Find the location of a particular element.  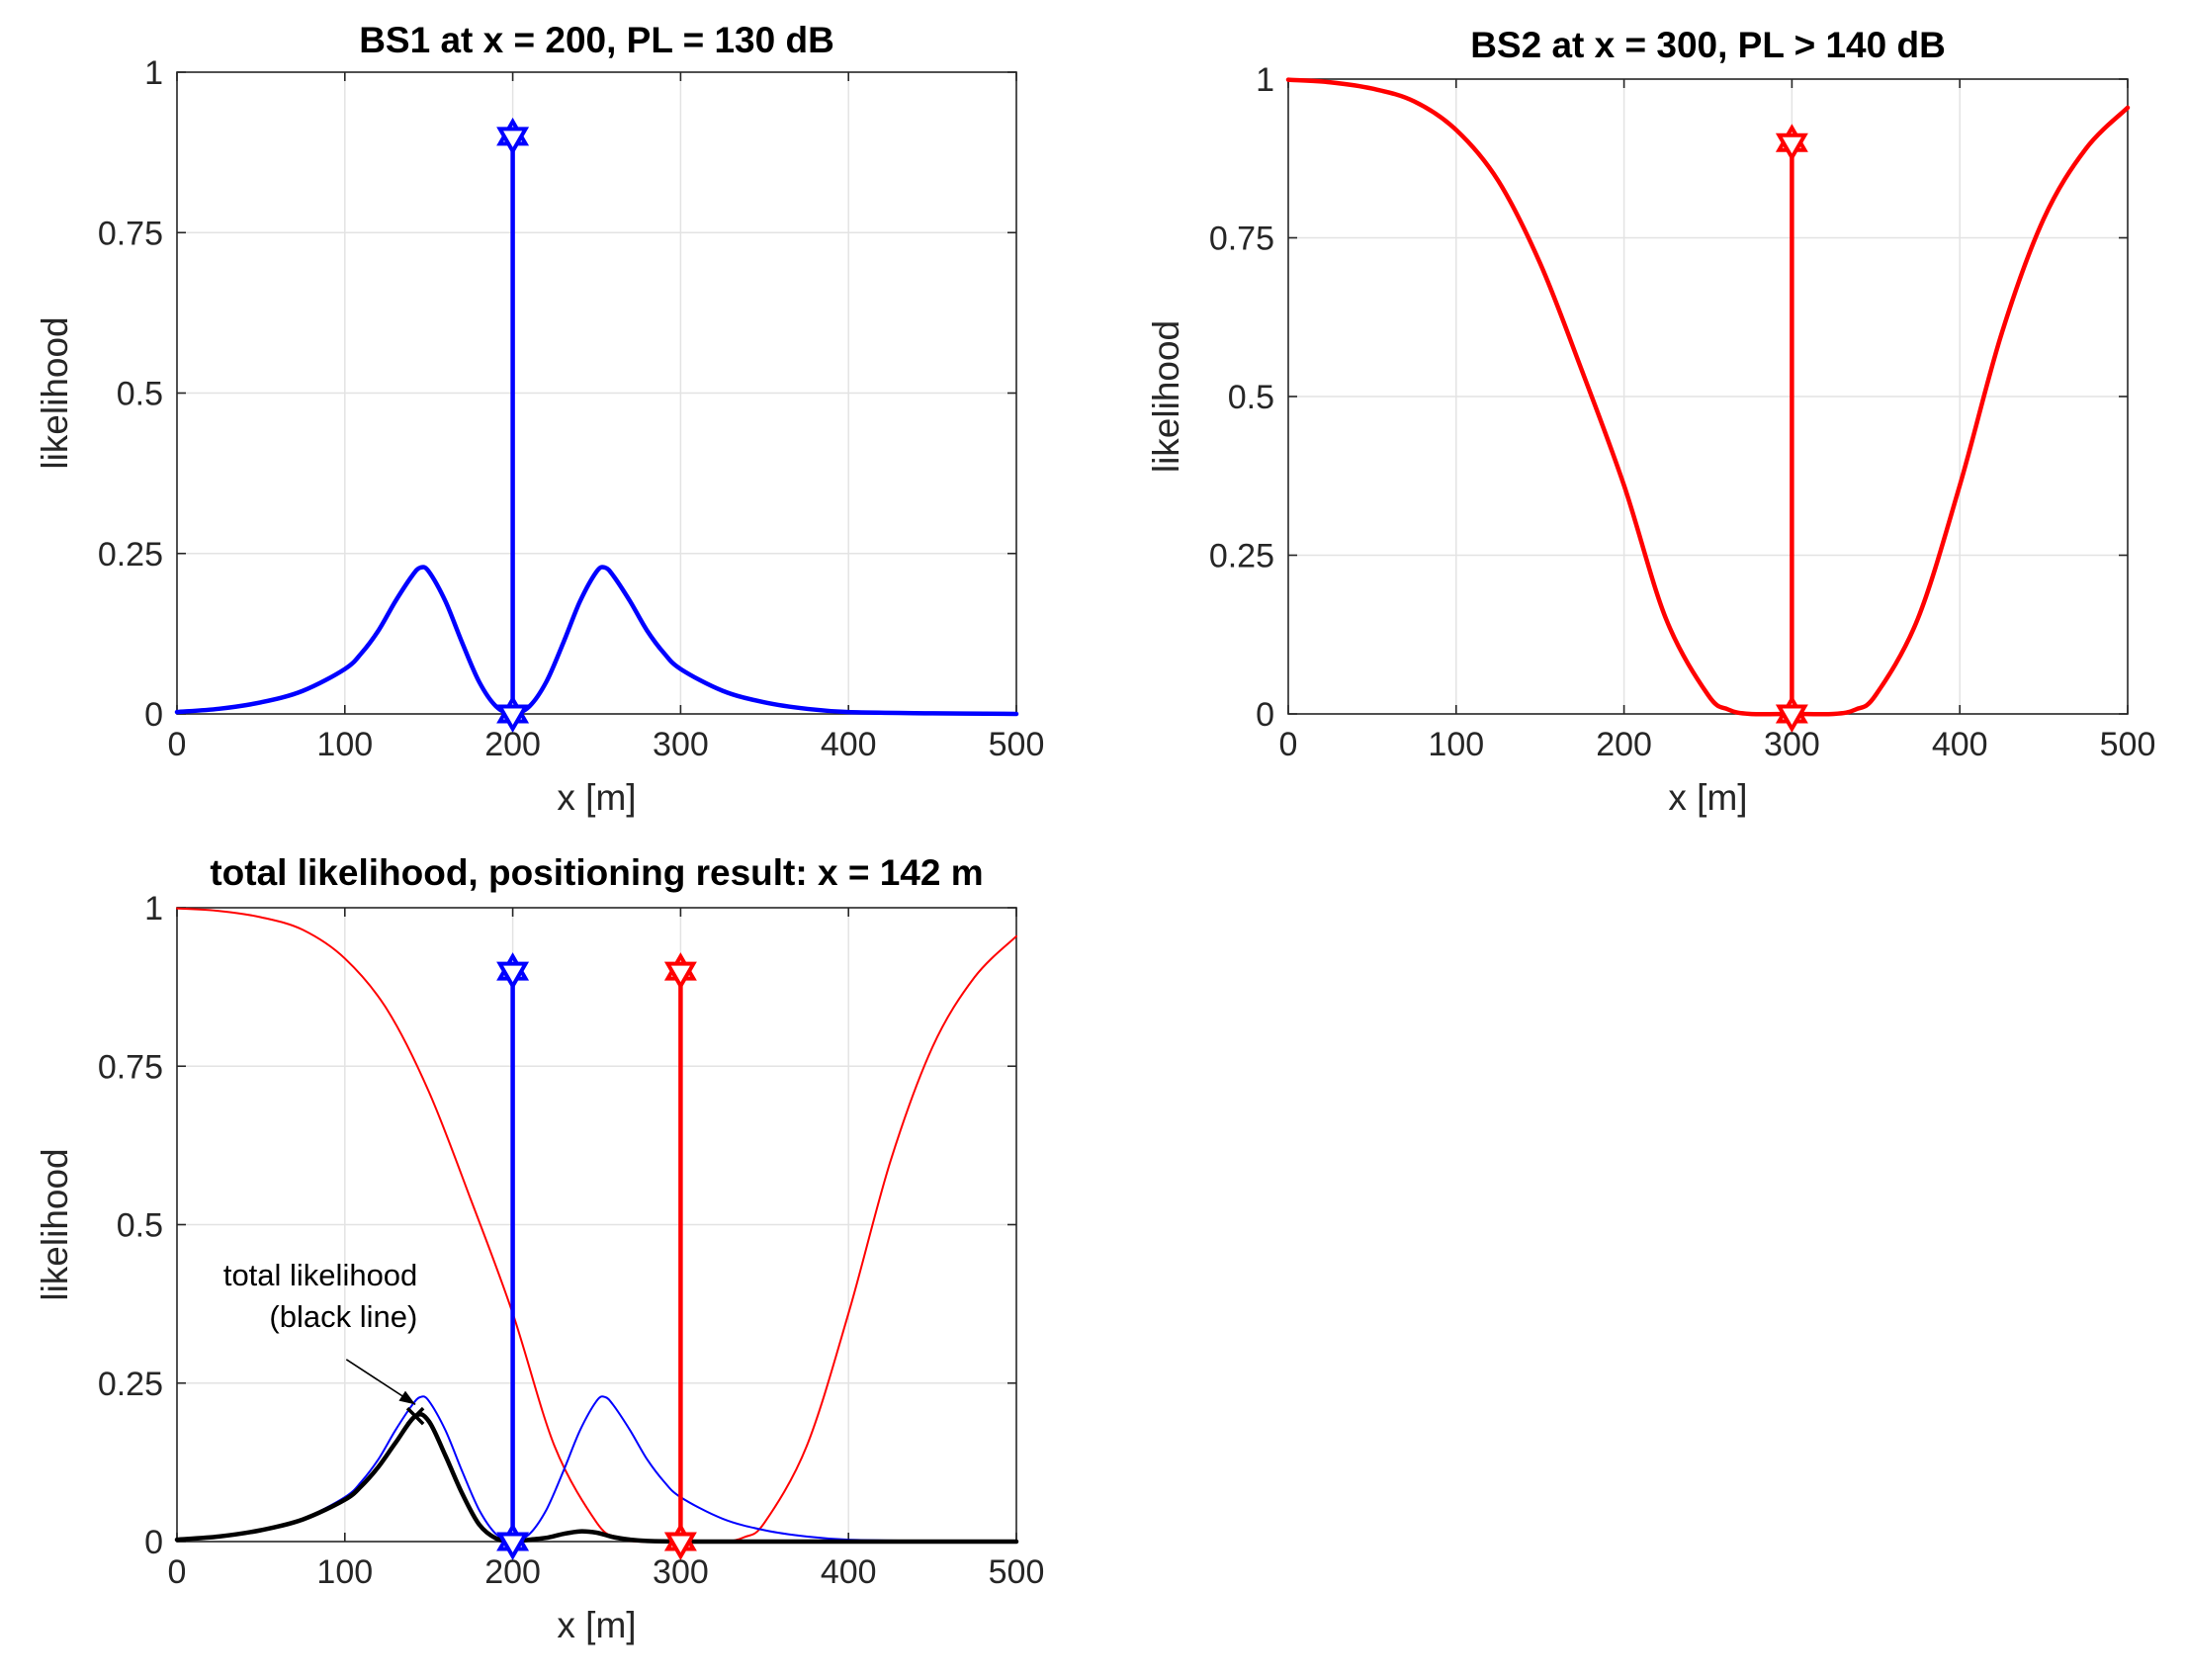

bs1-y-tick-label: 0.25 is located at coordinates (131, 555).